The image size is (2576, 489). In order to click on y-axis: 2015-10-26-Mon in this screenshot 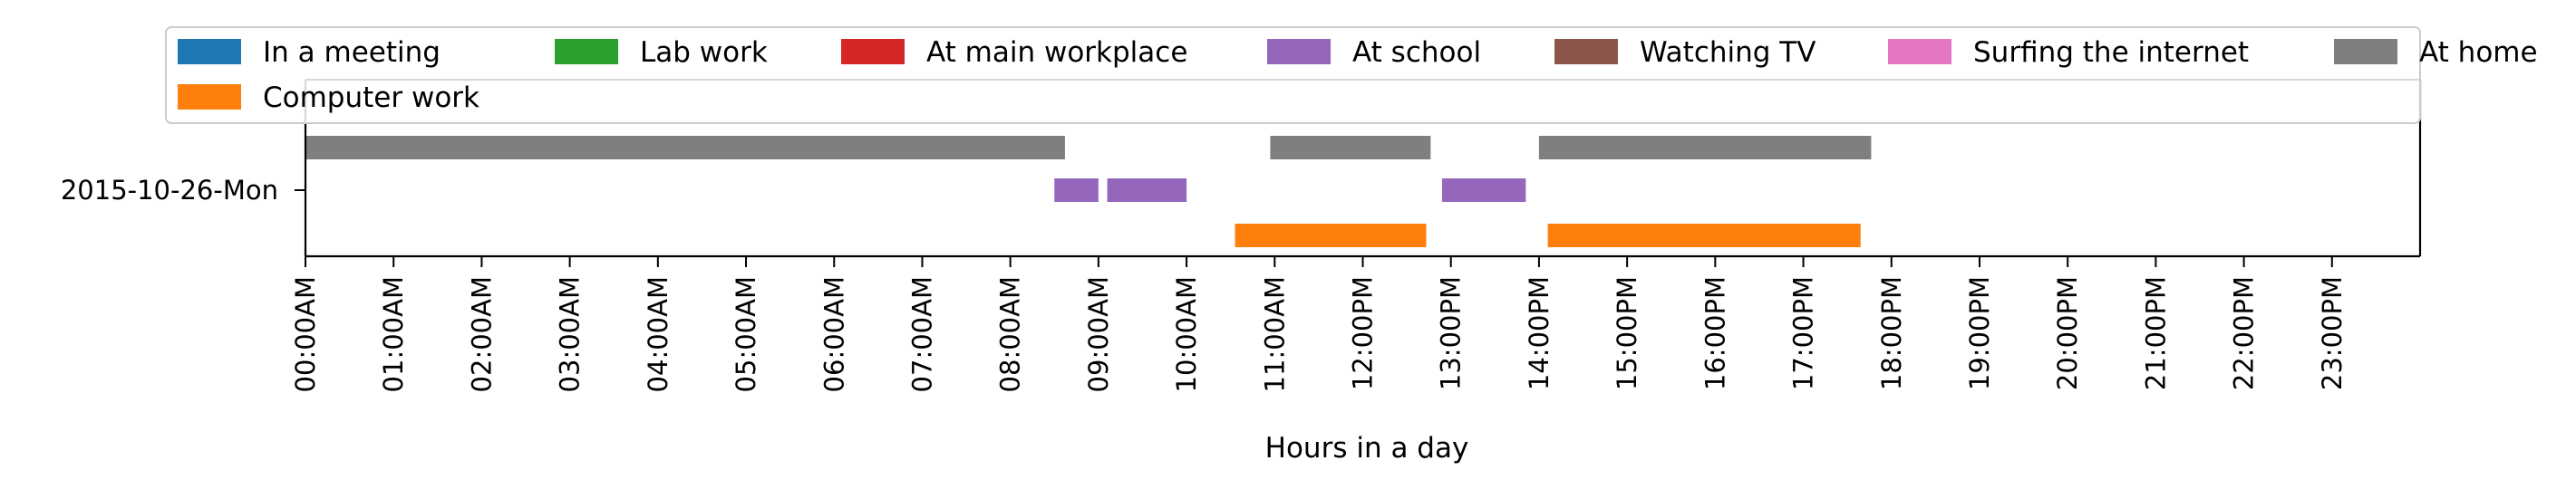, I will do `click(183, 190)`.